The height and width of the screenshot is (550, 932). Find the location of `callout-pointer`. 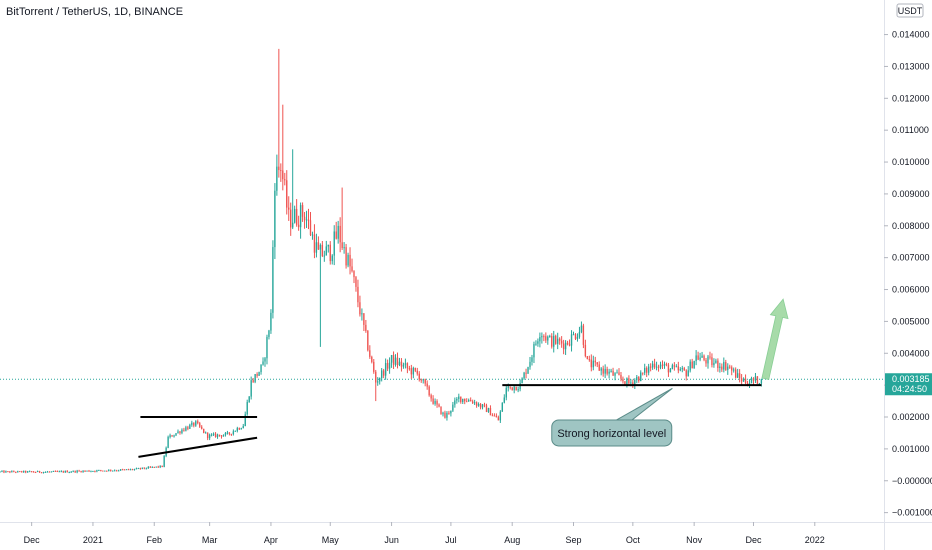

callout-pointer is located at coordinates (642, 404).